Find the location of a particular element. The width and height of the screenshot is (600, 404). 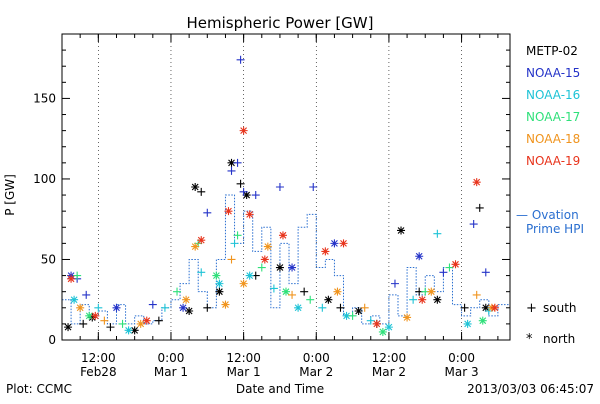

series-group is located at coordinates (286, 285).